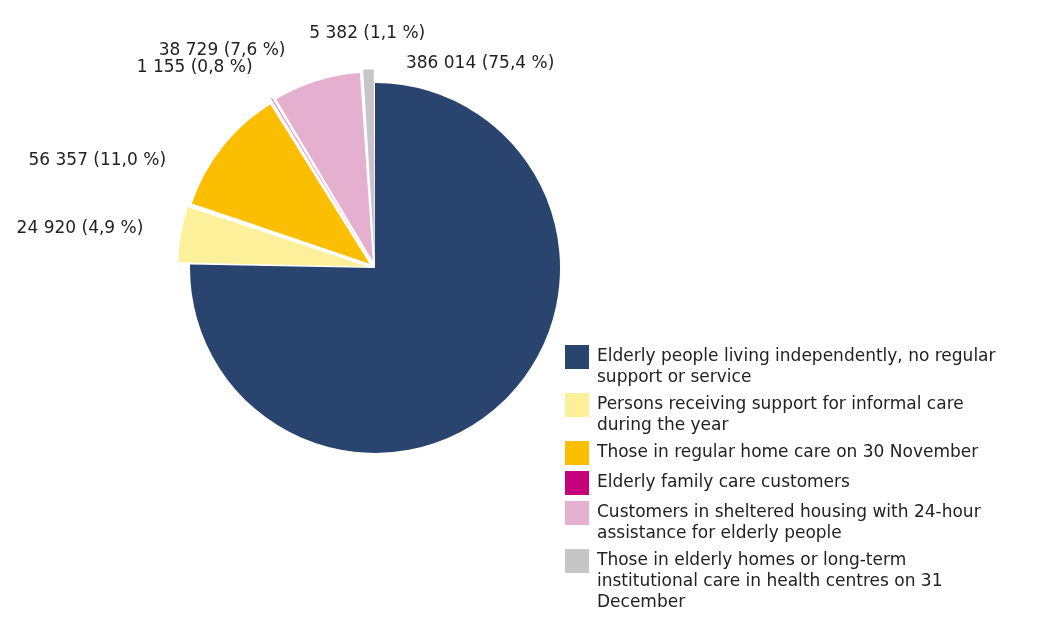 The image size is (1037, 622). Describe the element at coordinates (480, 61) in the screenshot. I see `data-label: 386 014 (75,4 %)` at that location.